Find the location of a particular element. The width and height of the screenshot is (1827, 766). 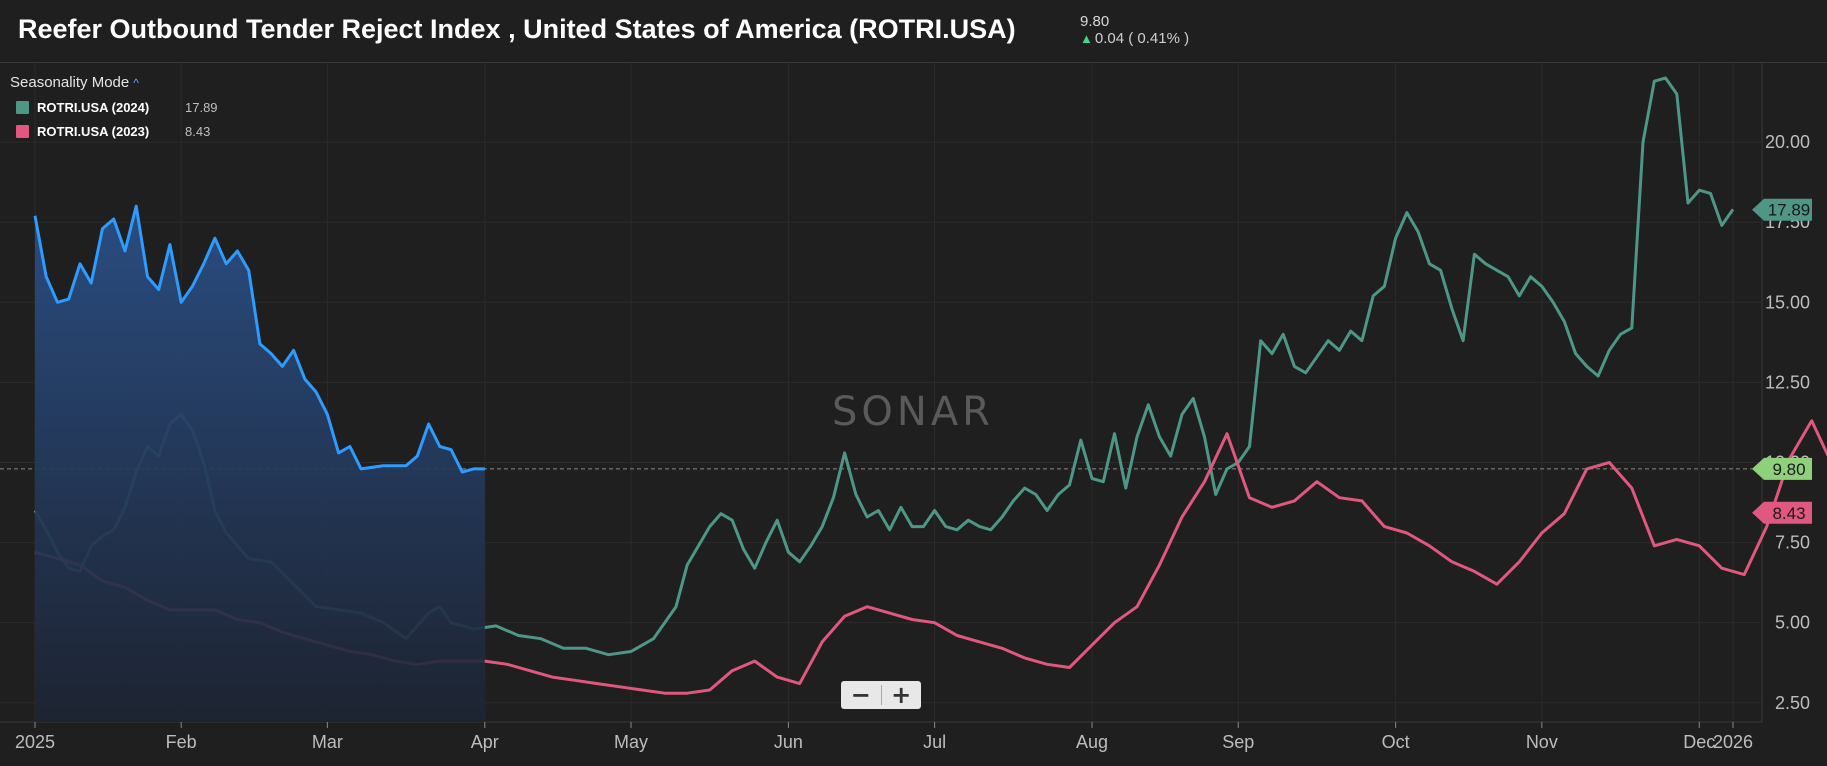

zoom-in-button: + is located at coordinates (901, 695).